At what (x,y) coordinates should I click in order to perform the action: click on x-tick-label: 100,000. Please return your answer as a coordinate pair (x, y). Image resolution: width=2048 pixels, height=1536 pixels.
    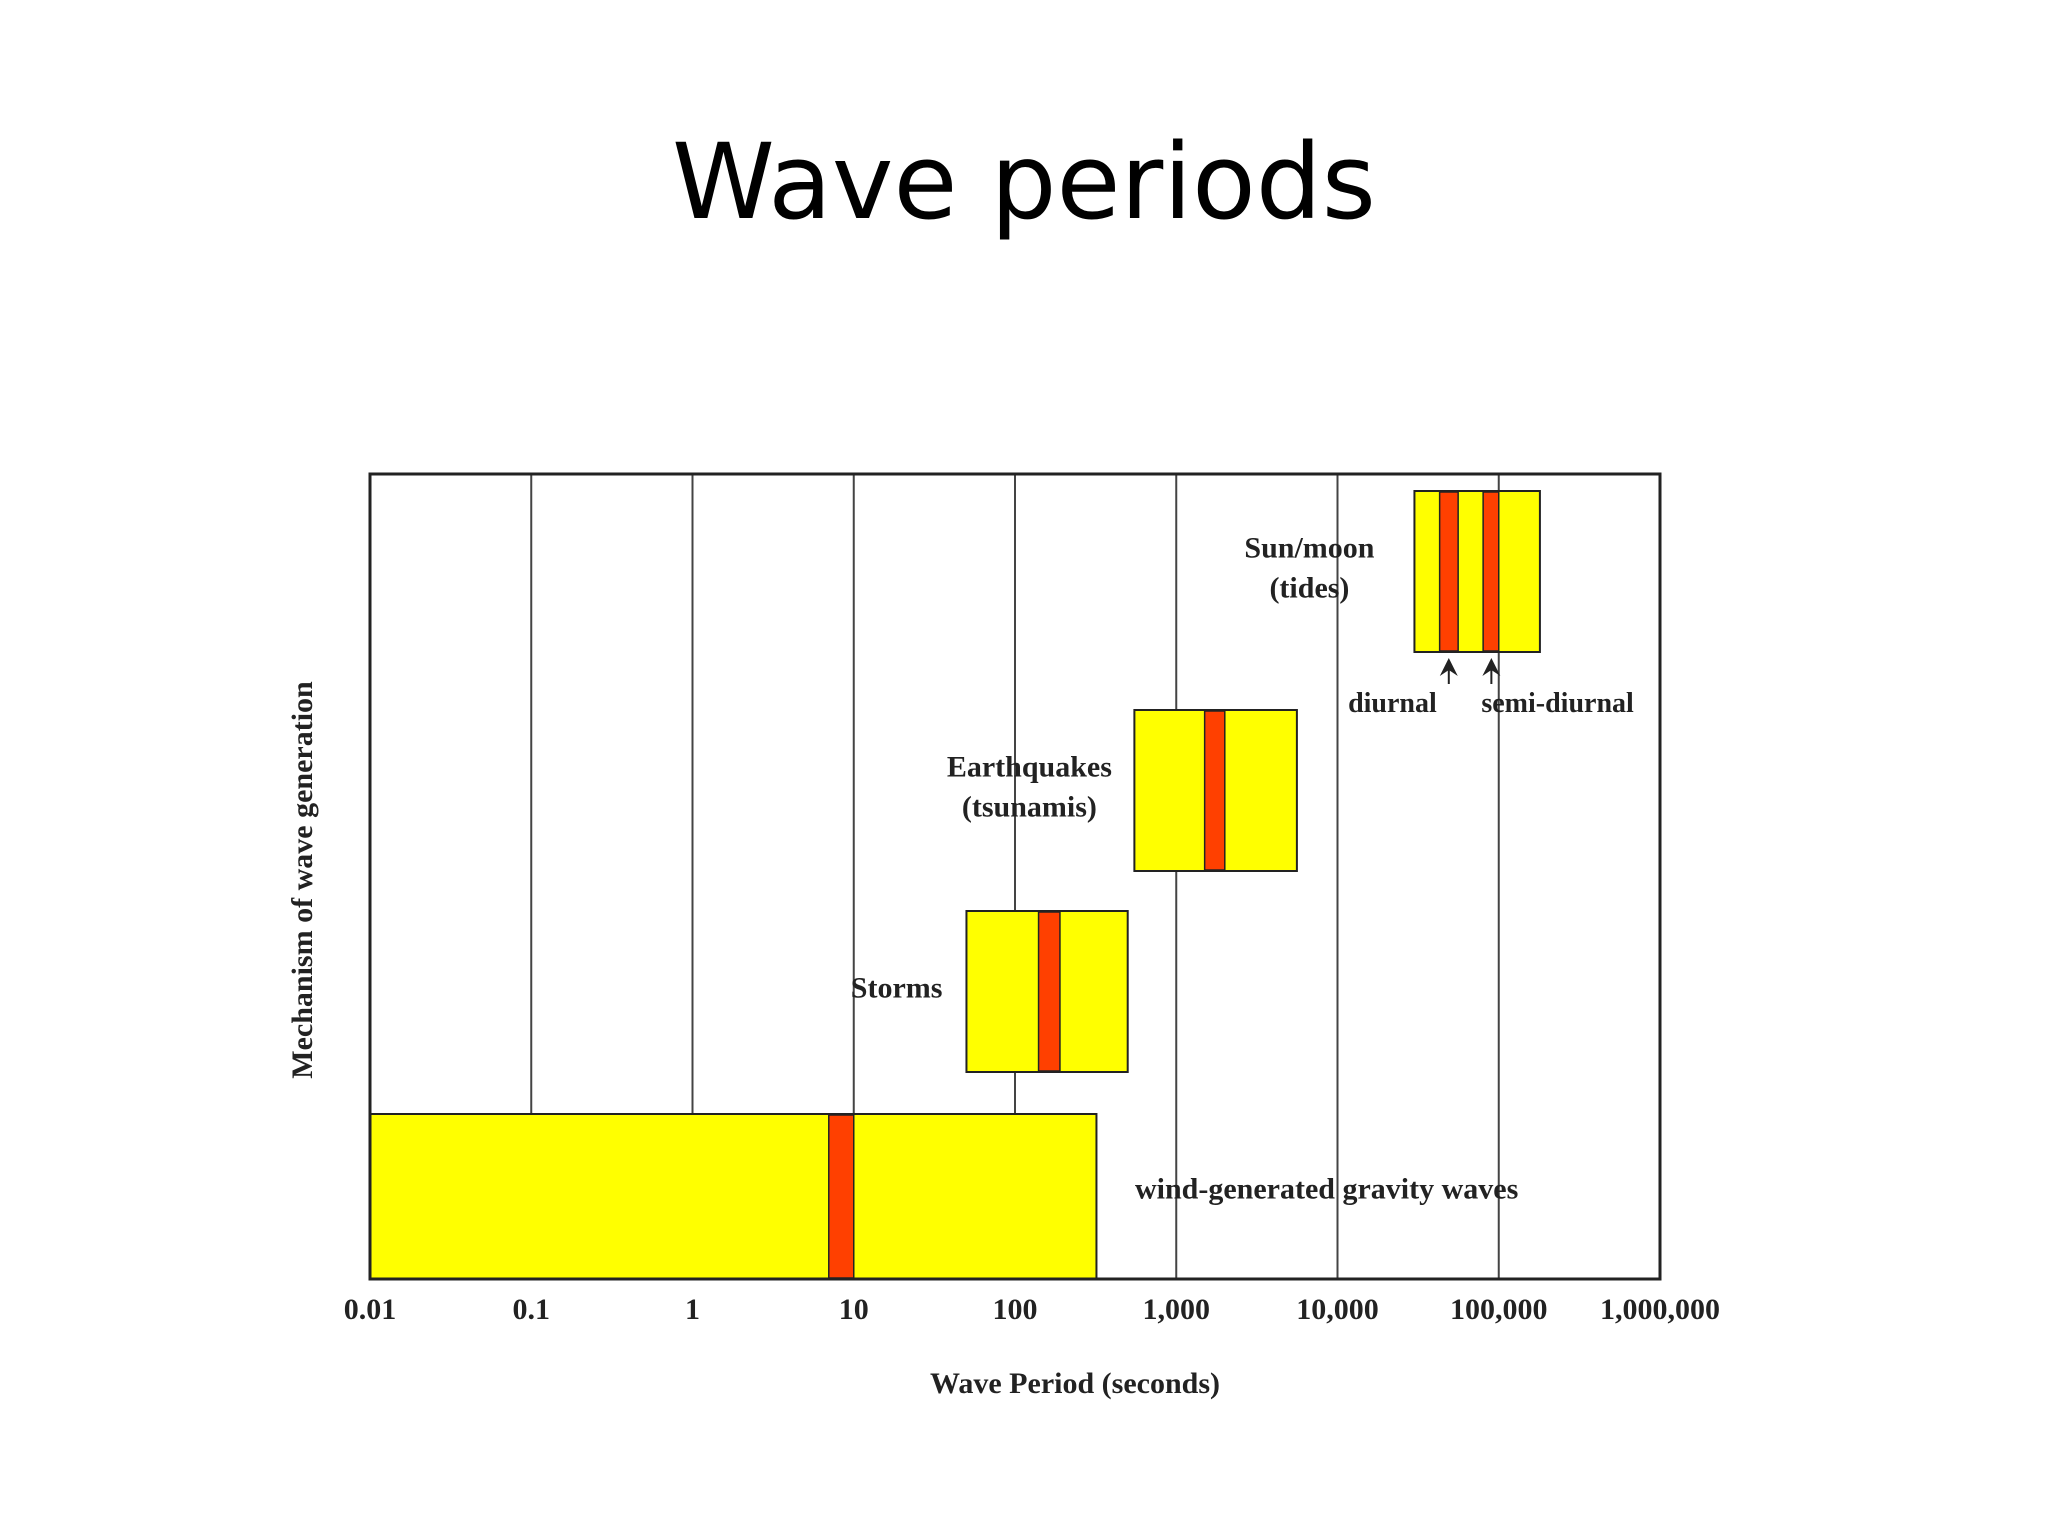
    Looking at the image, I should click on (1499, 1309).